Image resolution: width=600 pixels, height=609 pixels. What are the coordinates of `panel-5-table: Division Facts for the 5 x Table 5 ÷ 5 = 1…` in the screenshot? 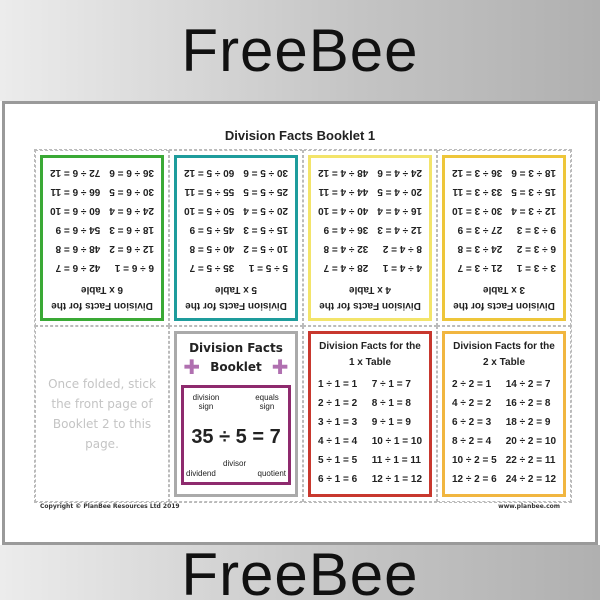 It's located at (236, 238).